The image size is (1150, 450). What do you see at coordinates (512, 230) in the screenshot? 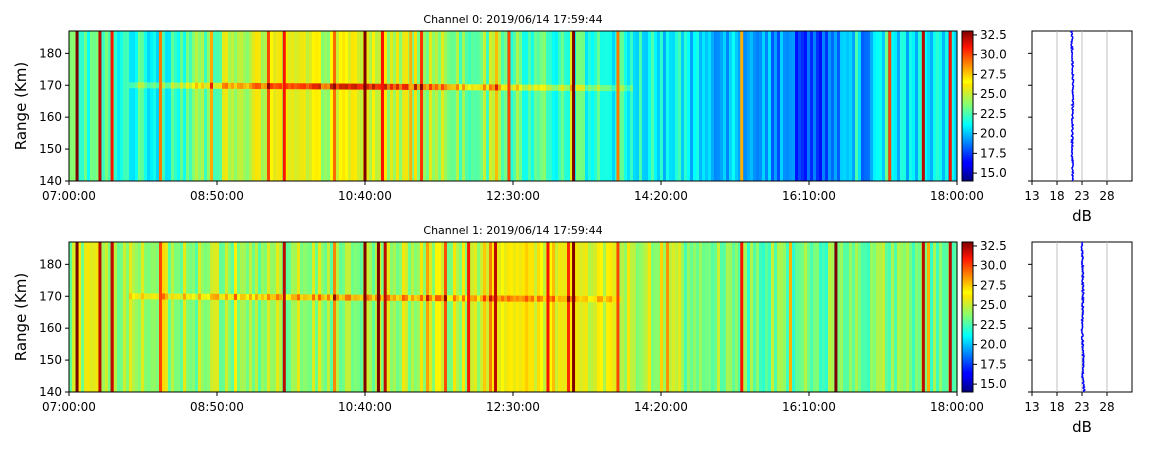
I see `chart-title: Channel 1: 2019/06/14 17:59:44` at bounding box center [512, 230].